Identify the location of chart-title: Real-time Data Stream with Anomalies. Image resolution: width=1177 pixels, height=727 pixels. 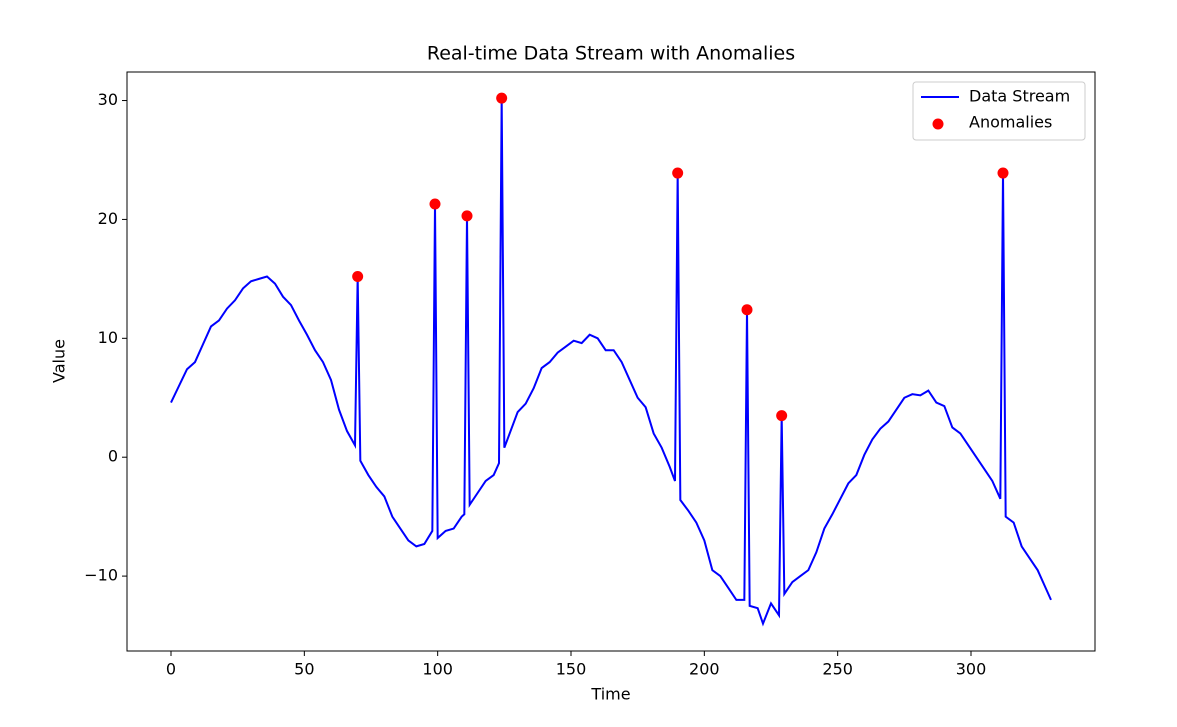
(611, 54).